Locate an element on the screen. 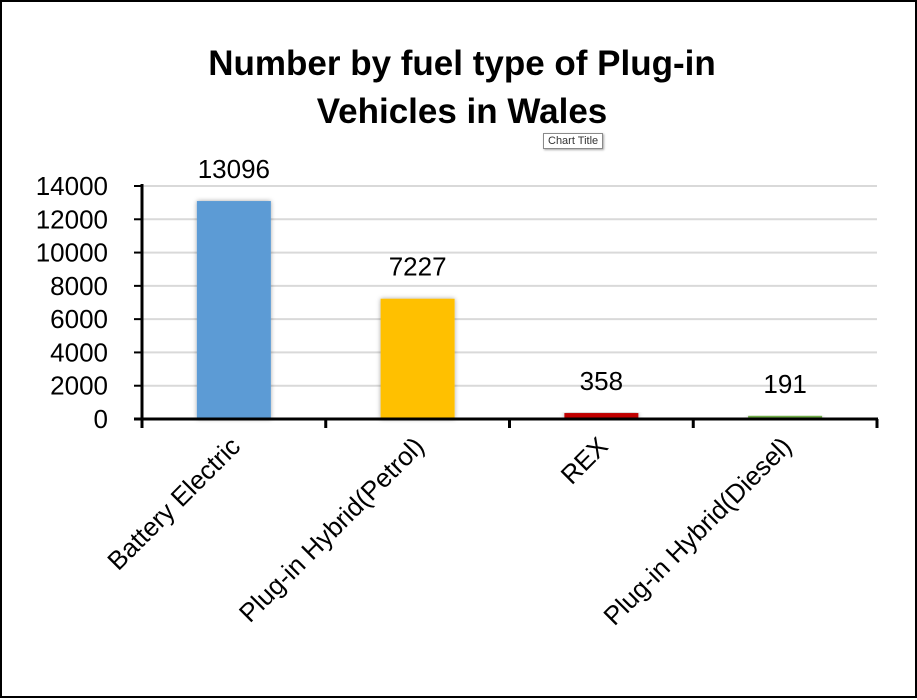 The image size is (917, 700). data-label: 358 is located at coordinates (601, 381).